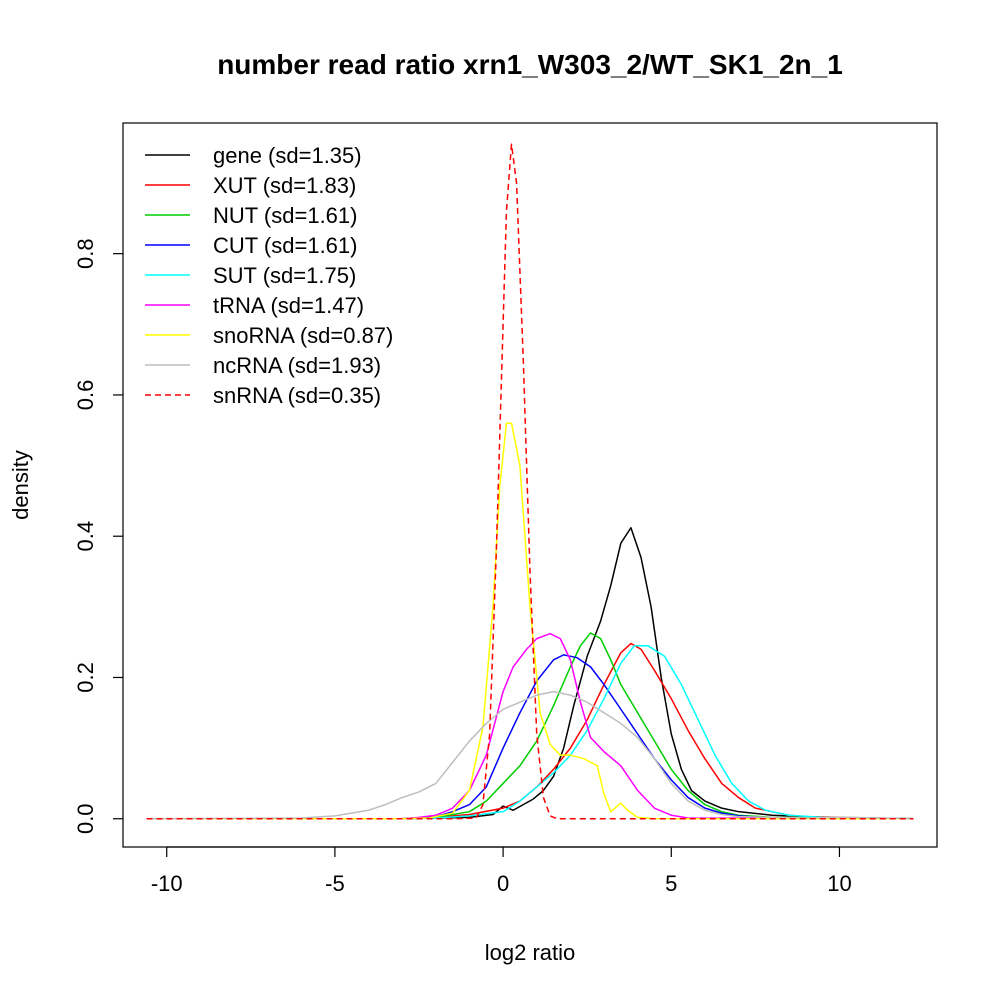  What do you see at coordinates (285, 245) in the screenshot?
I see `legend-label: CUT (sd=1.61)` at bounding box center [285, 245].